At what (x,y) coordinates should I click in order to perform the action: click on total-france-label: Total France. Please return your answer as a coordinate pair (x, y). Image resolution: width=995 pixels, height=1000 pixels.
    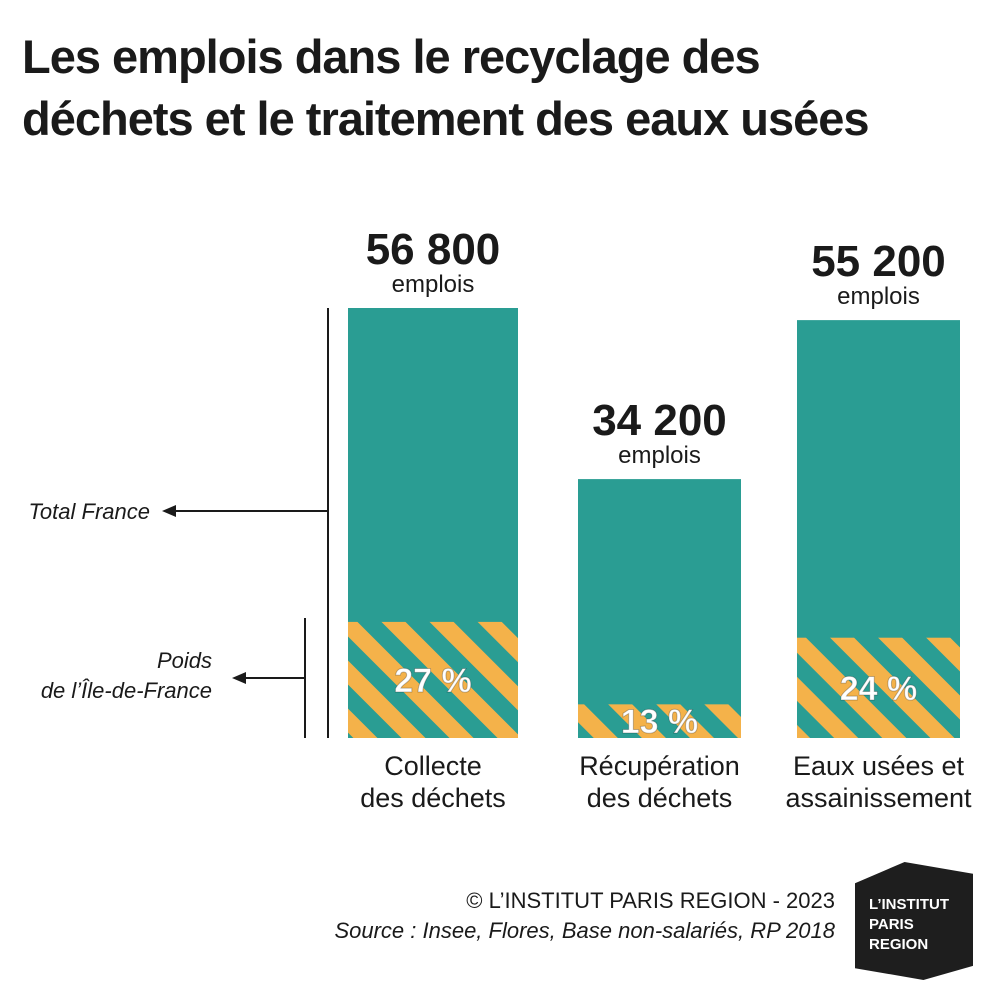
    Looking at the image, I should click on (89, 511).